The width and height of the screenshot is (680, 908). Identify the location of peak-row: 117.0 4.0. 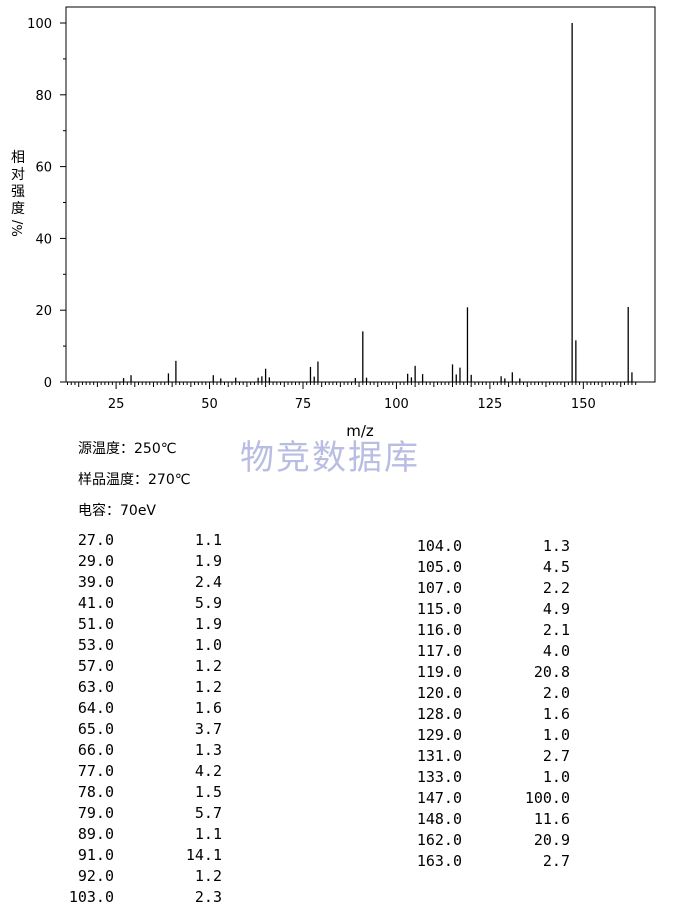
(487, 651).